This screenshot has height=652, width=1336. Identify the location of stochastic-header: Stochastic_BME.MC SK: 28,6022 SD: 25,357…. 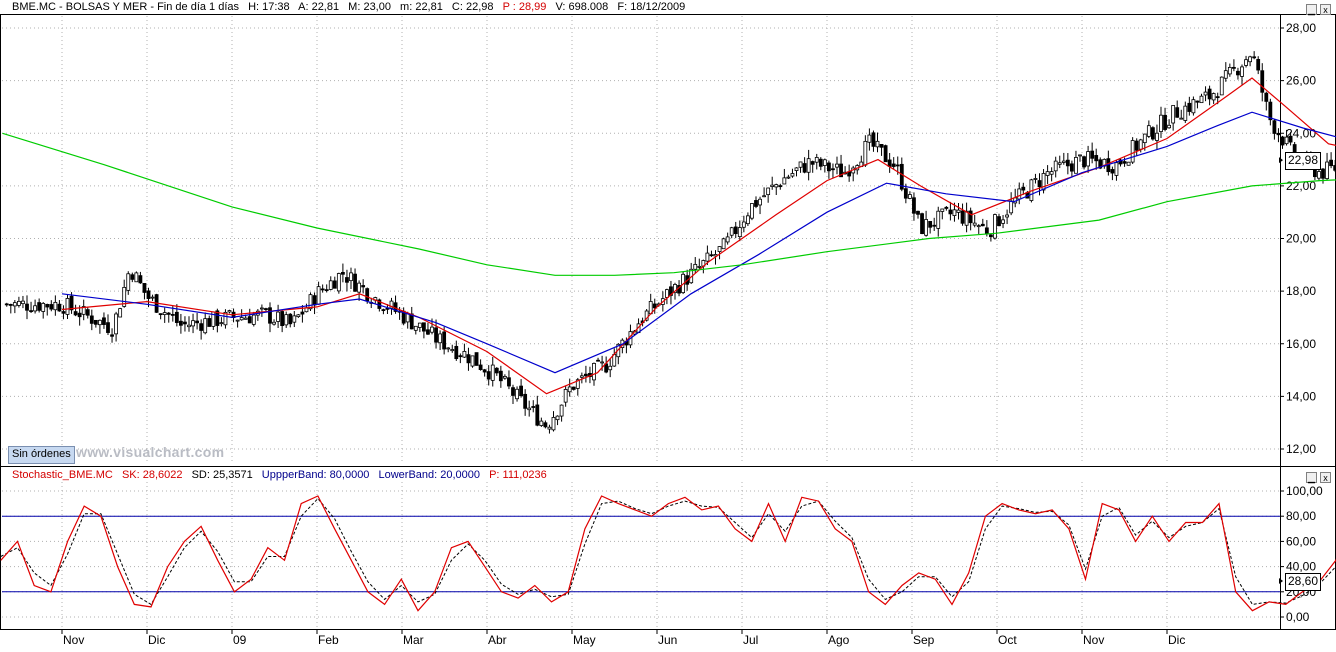
(282, 475).